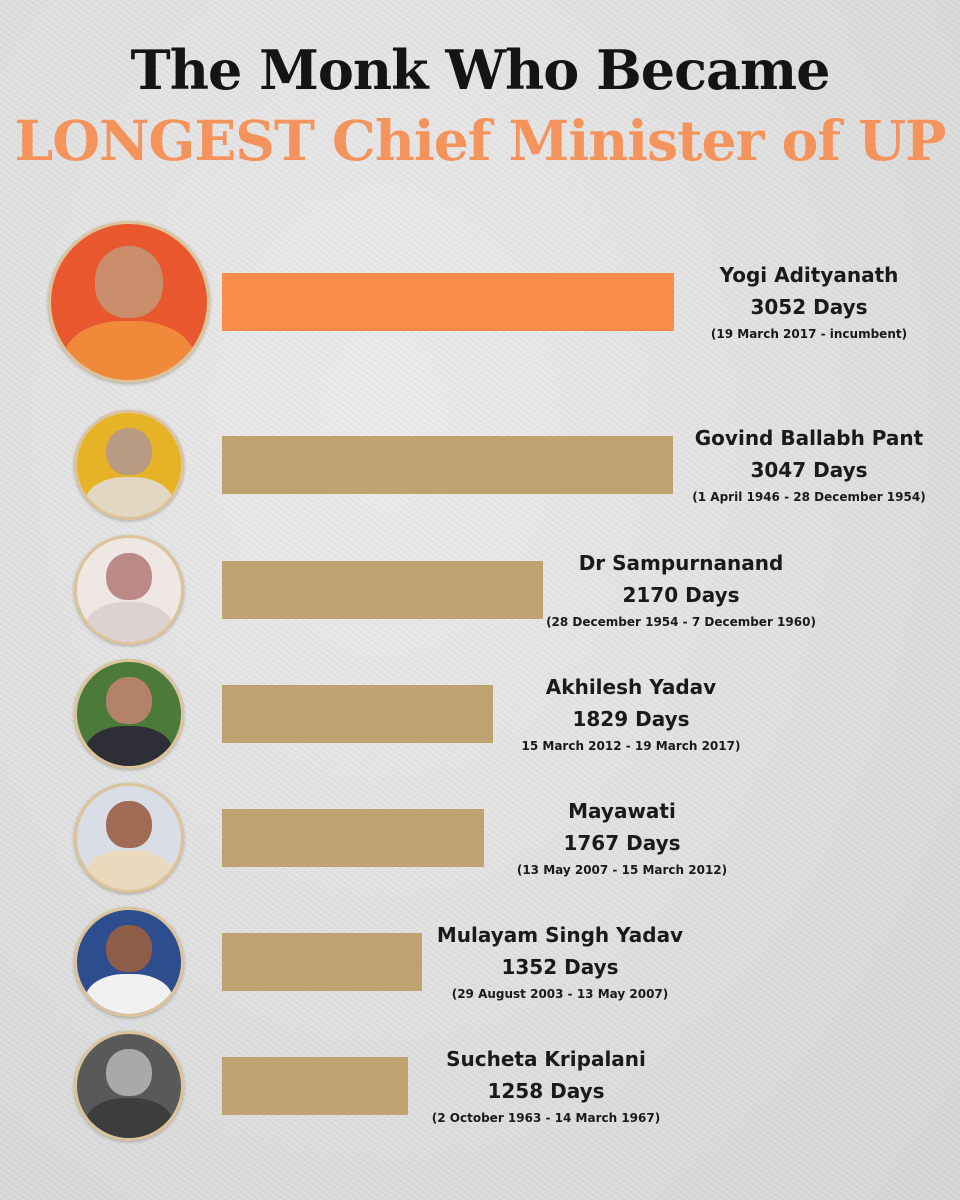  I want to click on sampurnanand-photo-icon, so click(129, 590).